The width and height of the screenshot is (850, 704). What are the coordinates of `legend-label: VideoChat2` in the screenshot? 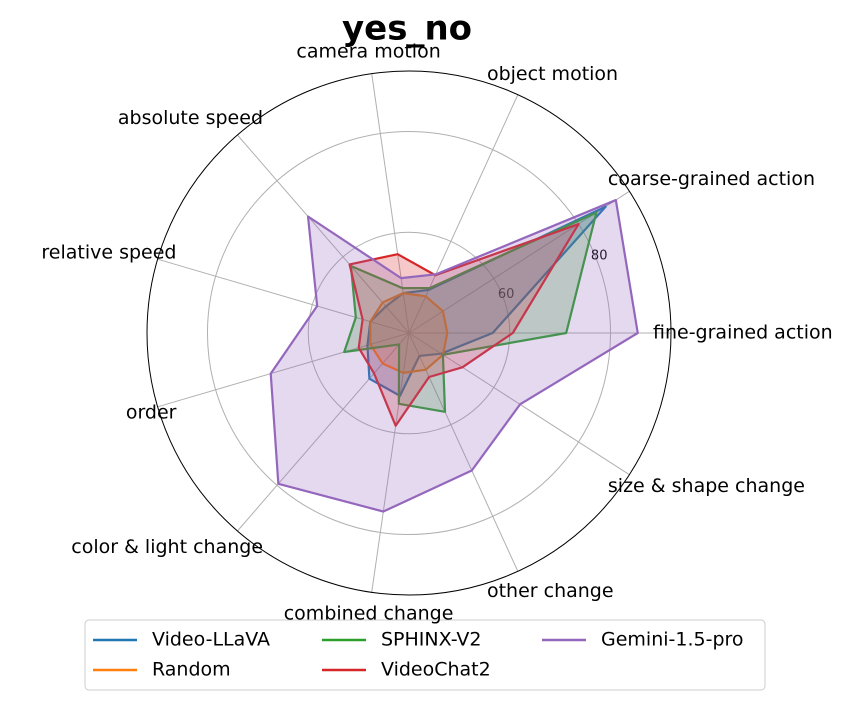 It's located at (436, 670).